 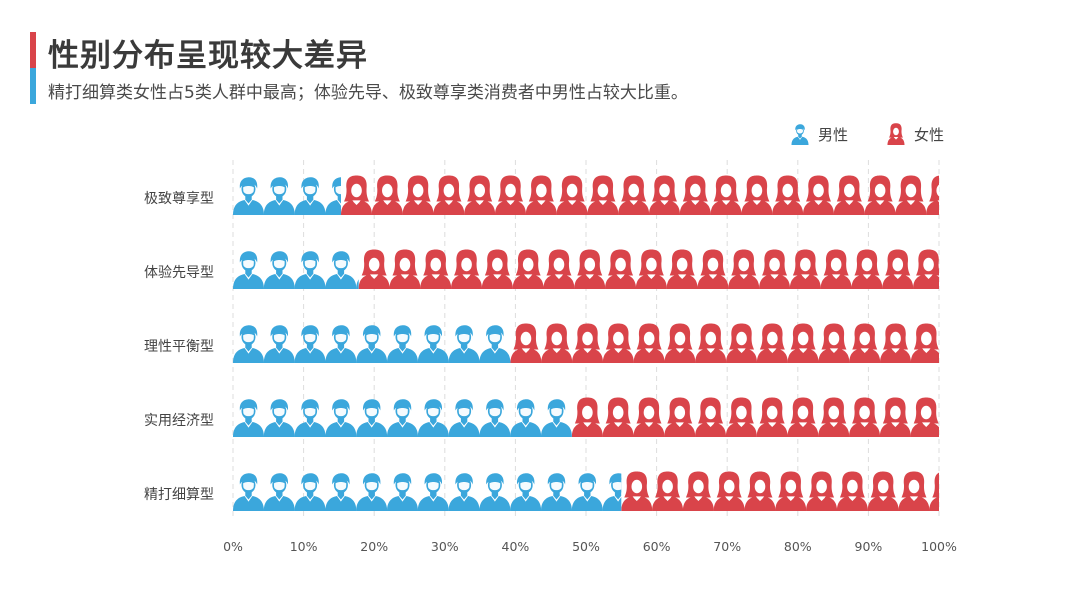 What do you see at coordinates (33, 86) in the screenshot?
I see `title-accent-blue` at bounding box center [33, 86].